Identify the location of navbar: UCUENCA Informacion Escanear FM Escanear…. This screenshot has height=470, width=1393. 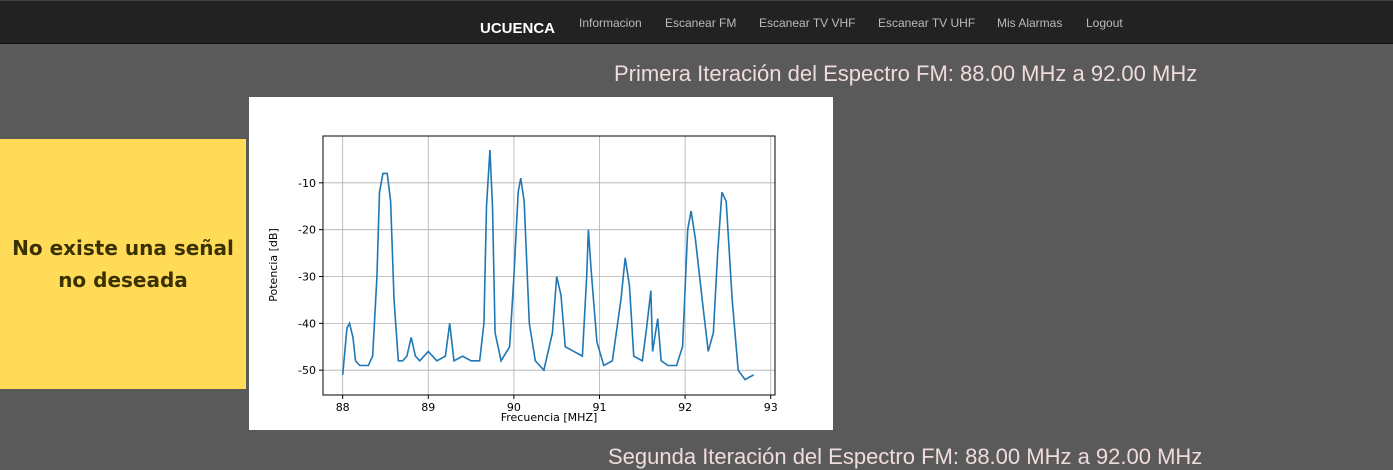
(696, 22).